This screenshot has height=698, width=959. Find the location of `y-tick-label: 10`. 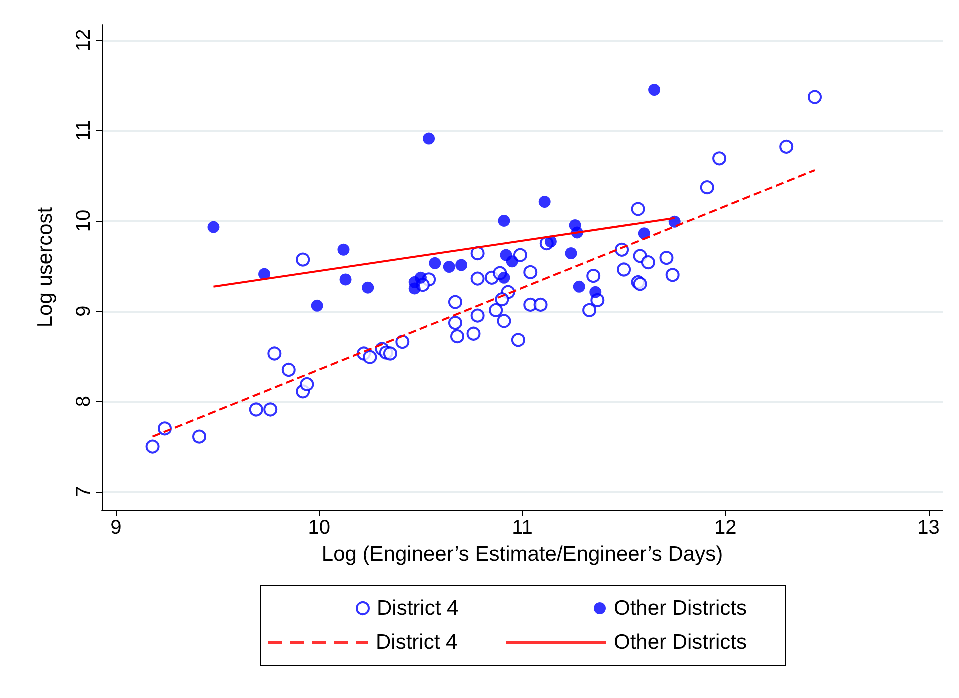

y-tick-label: 10 is located at coordinates (84, 221).